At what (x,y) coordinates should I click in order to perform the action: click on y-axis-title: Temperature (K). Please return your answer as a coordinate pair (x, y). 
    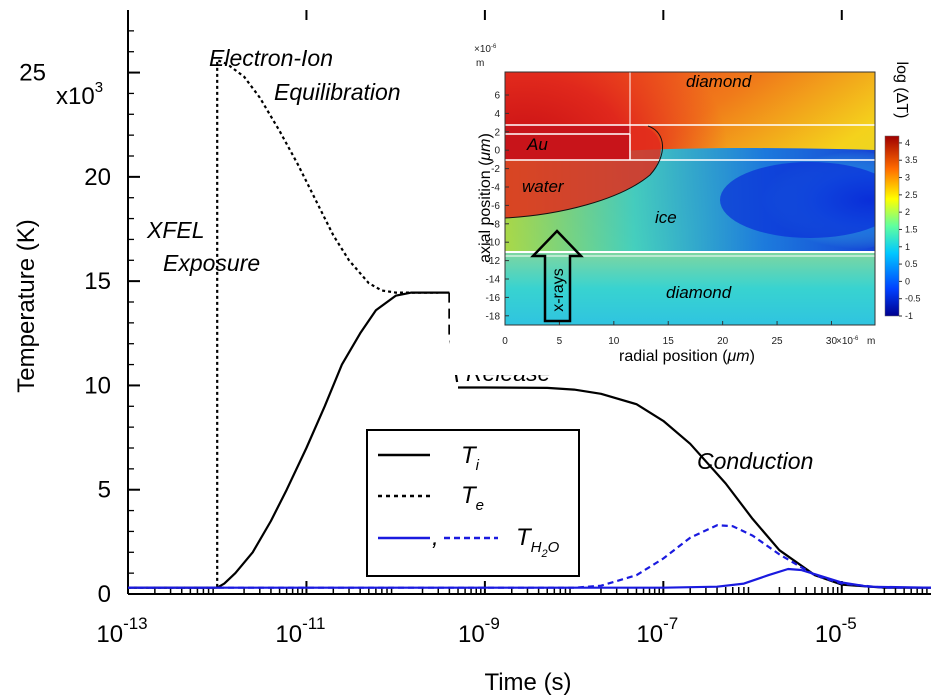
    Looking at the image, I should click on (26, 305).